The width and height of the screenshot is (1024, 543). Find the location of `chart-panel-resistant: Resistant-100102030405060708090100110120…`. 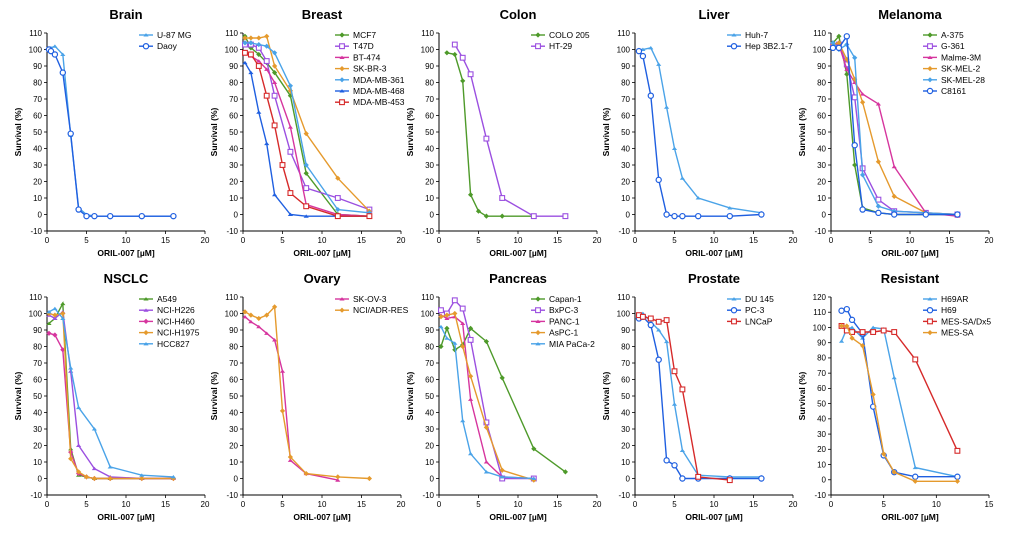

chart-panel-resistant: Resistant-100102030405060708090100110120… is located at coordinates (895, 396).